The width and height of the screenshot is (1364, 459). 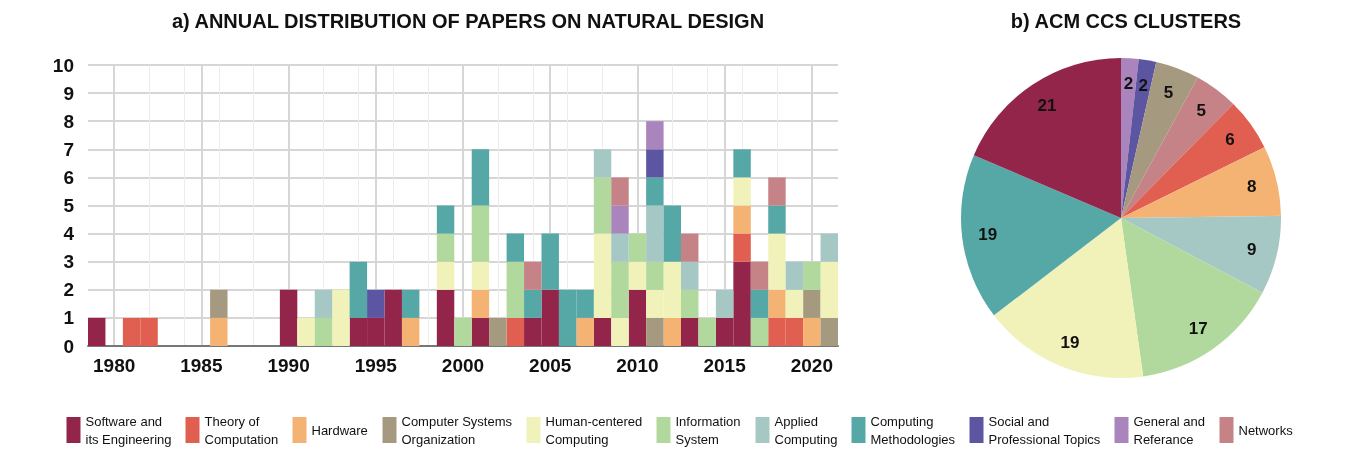 I want to click on x-tick-label: 1980, so click(x=114, y=365).